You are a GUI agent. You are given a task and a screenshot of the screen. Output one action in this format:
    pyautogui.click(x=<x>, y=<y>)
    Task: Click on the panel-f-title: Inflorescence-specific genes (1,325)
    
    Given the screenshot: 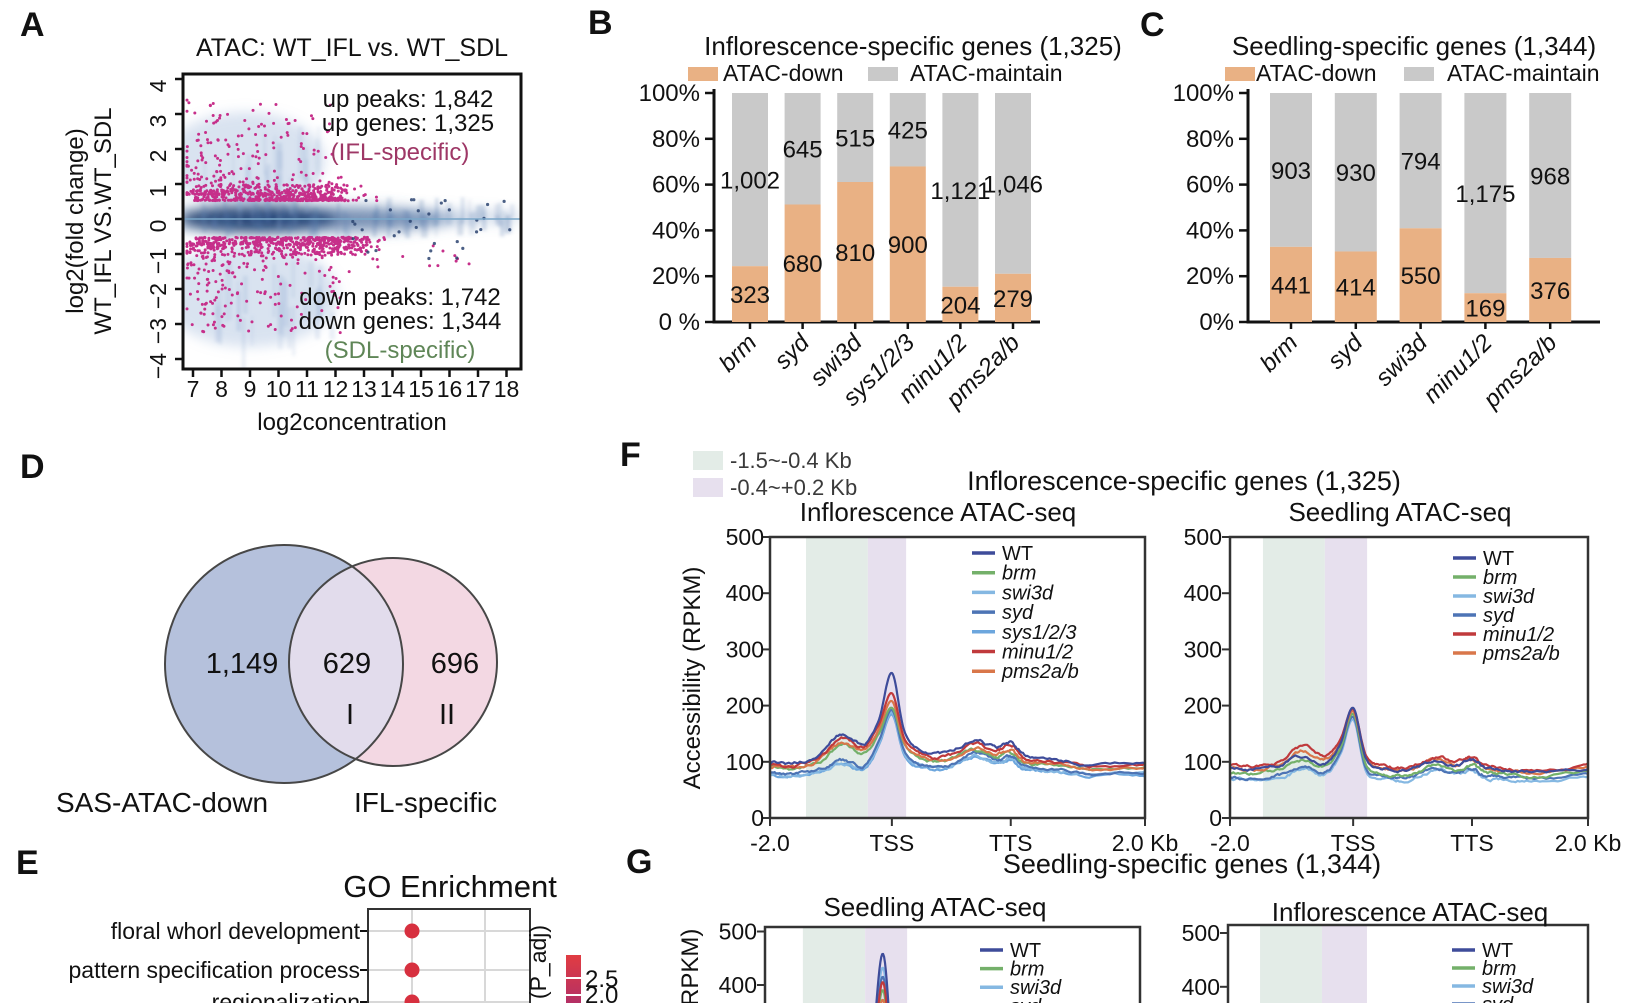 What is the action you would take?
    pyautogui.click(x=1184, y=481)
    